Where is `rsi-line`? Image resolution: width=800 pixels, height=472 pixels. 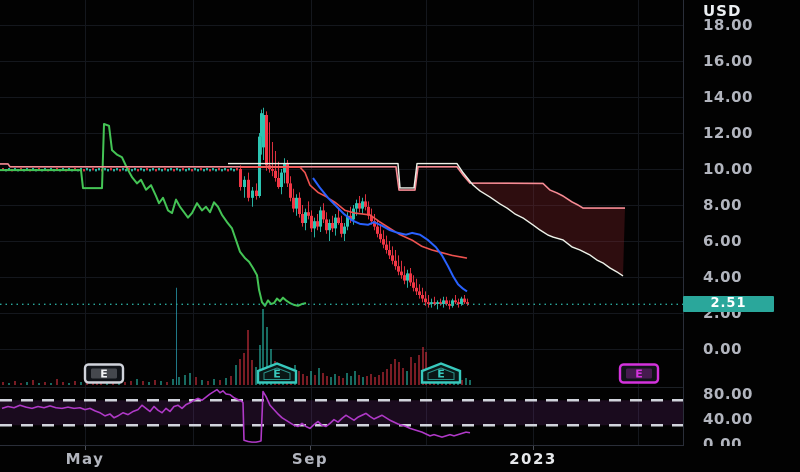 rsi-line is located at coordinates (236, 415).